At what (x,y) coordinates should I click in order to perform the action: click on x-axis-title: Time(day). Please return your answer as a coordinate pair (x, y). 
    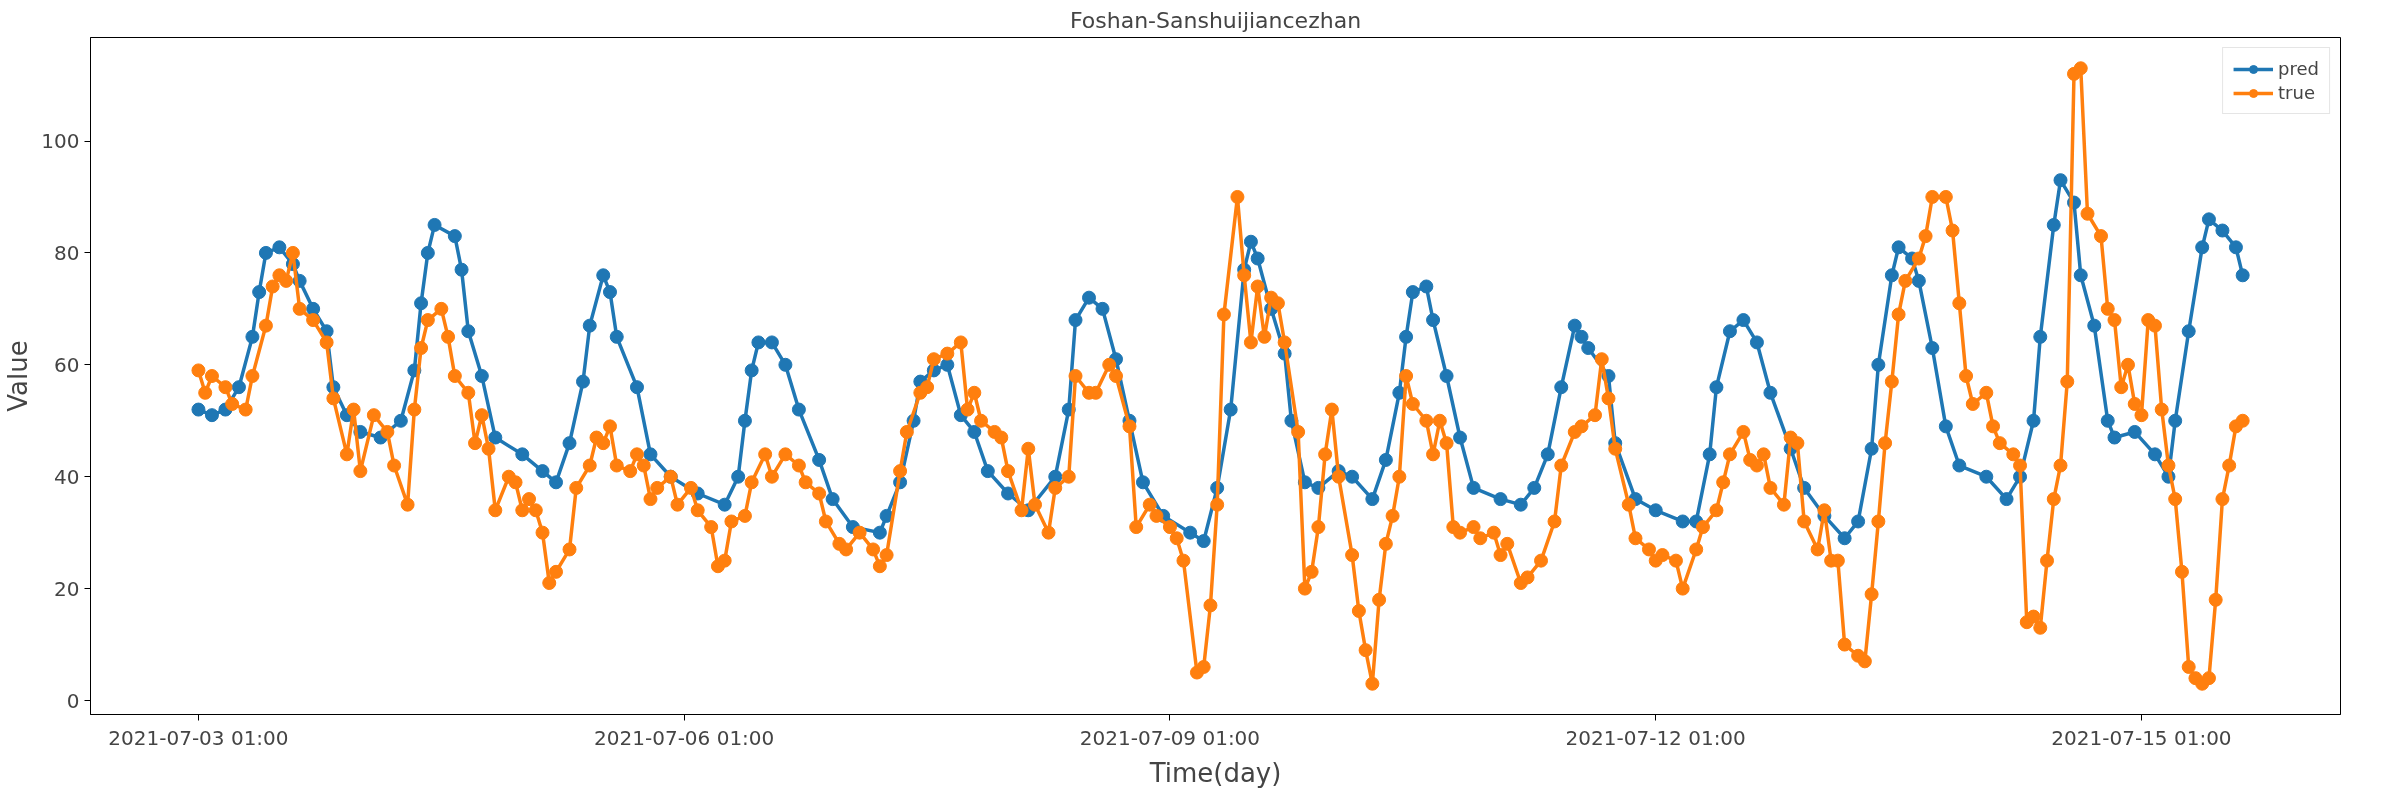
    Looking at the image, I should click on (1215, 772).